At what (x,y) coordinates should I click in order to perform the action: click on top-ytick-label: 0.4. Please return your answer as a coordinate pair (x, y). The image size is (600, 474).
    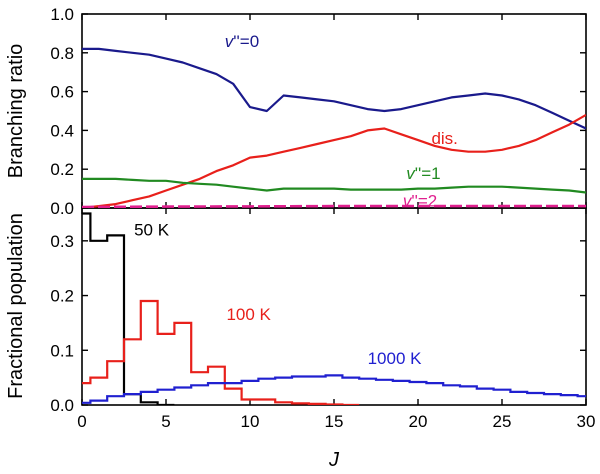
    Looking at the image, I should click on (62, 130).